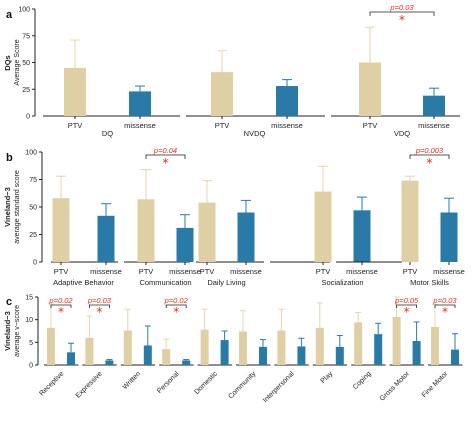  Describe the element at coordinates (168, 382) in the screenshot. I see `category-label: Personal` at that location.